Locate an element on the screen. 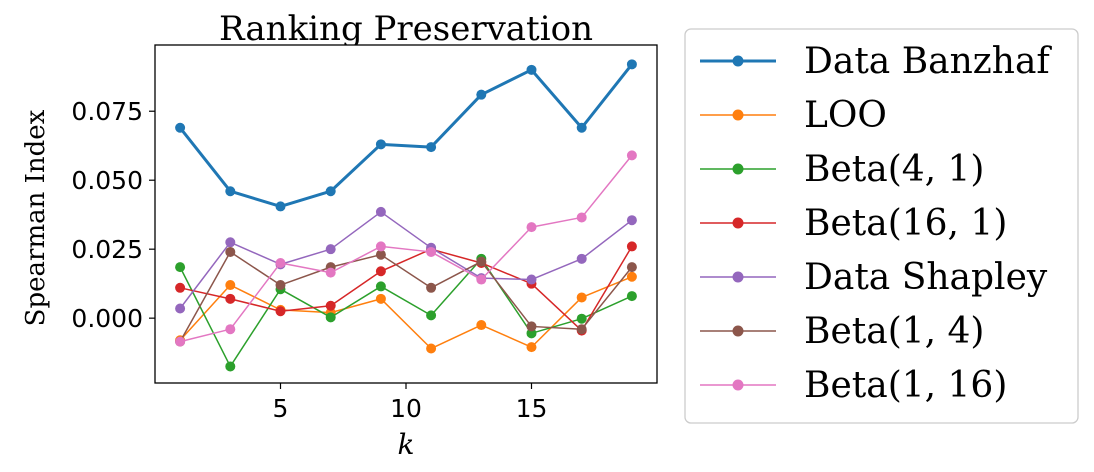 Image resolution: width=1094 pixels, height=472 pixels. x-tick-label-15: 15 is located at coordinates (532, 408).